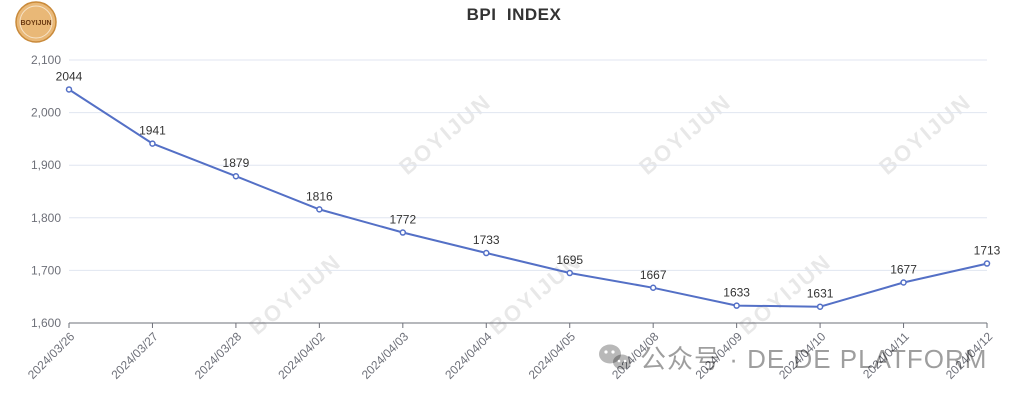 The image size is (1028, 400). I want to click on x-tick-label: 2024/04/04, so click(468, 355).